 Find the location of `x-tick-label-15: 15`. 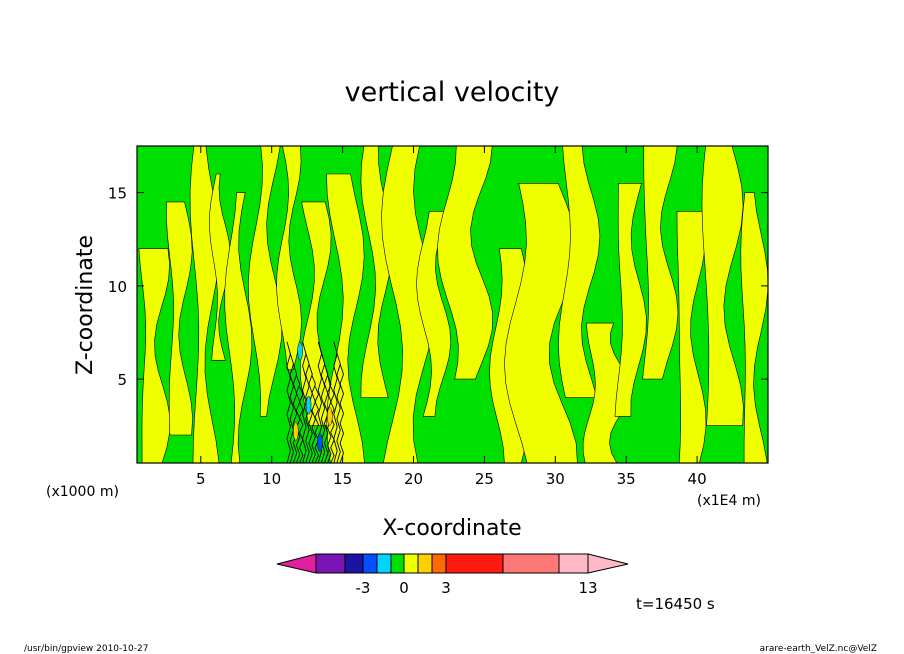

x-tick-label-15: 15 is located at coordinates (342, 479).